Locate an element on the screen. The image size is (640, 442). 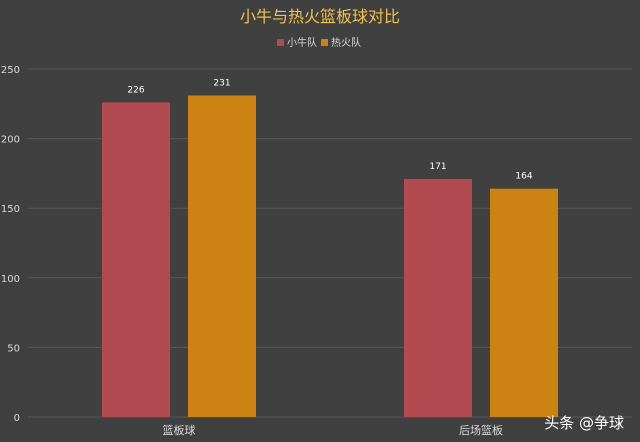
watermark-text: 头条 @争球 is located at coordinates (584, 423).